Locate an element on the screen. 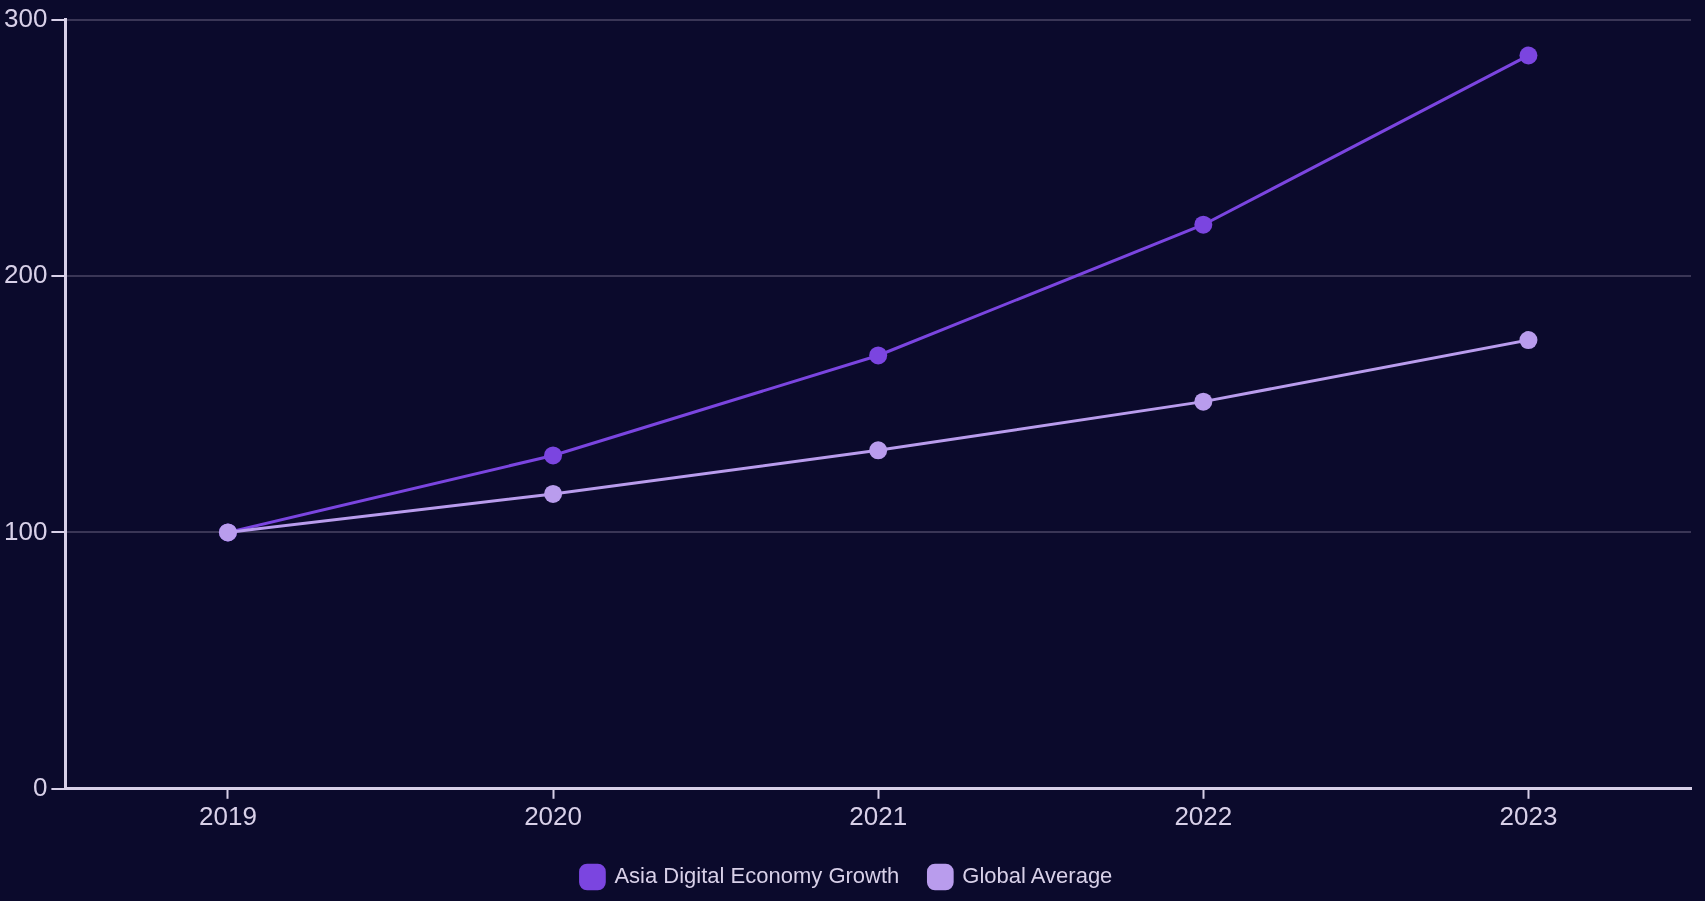  x-tick-label: 2020 is located at coordinates (553, 815).